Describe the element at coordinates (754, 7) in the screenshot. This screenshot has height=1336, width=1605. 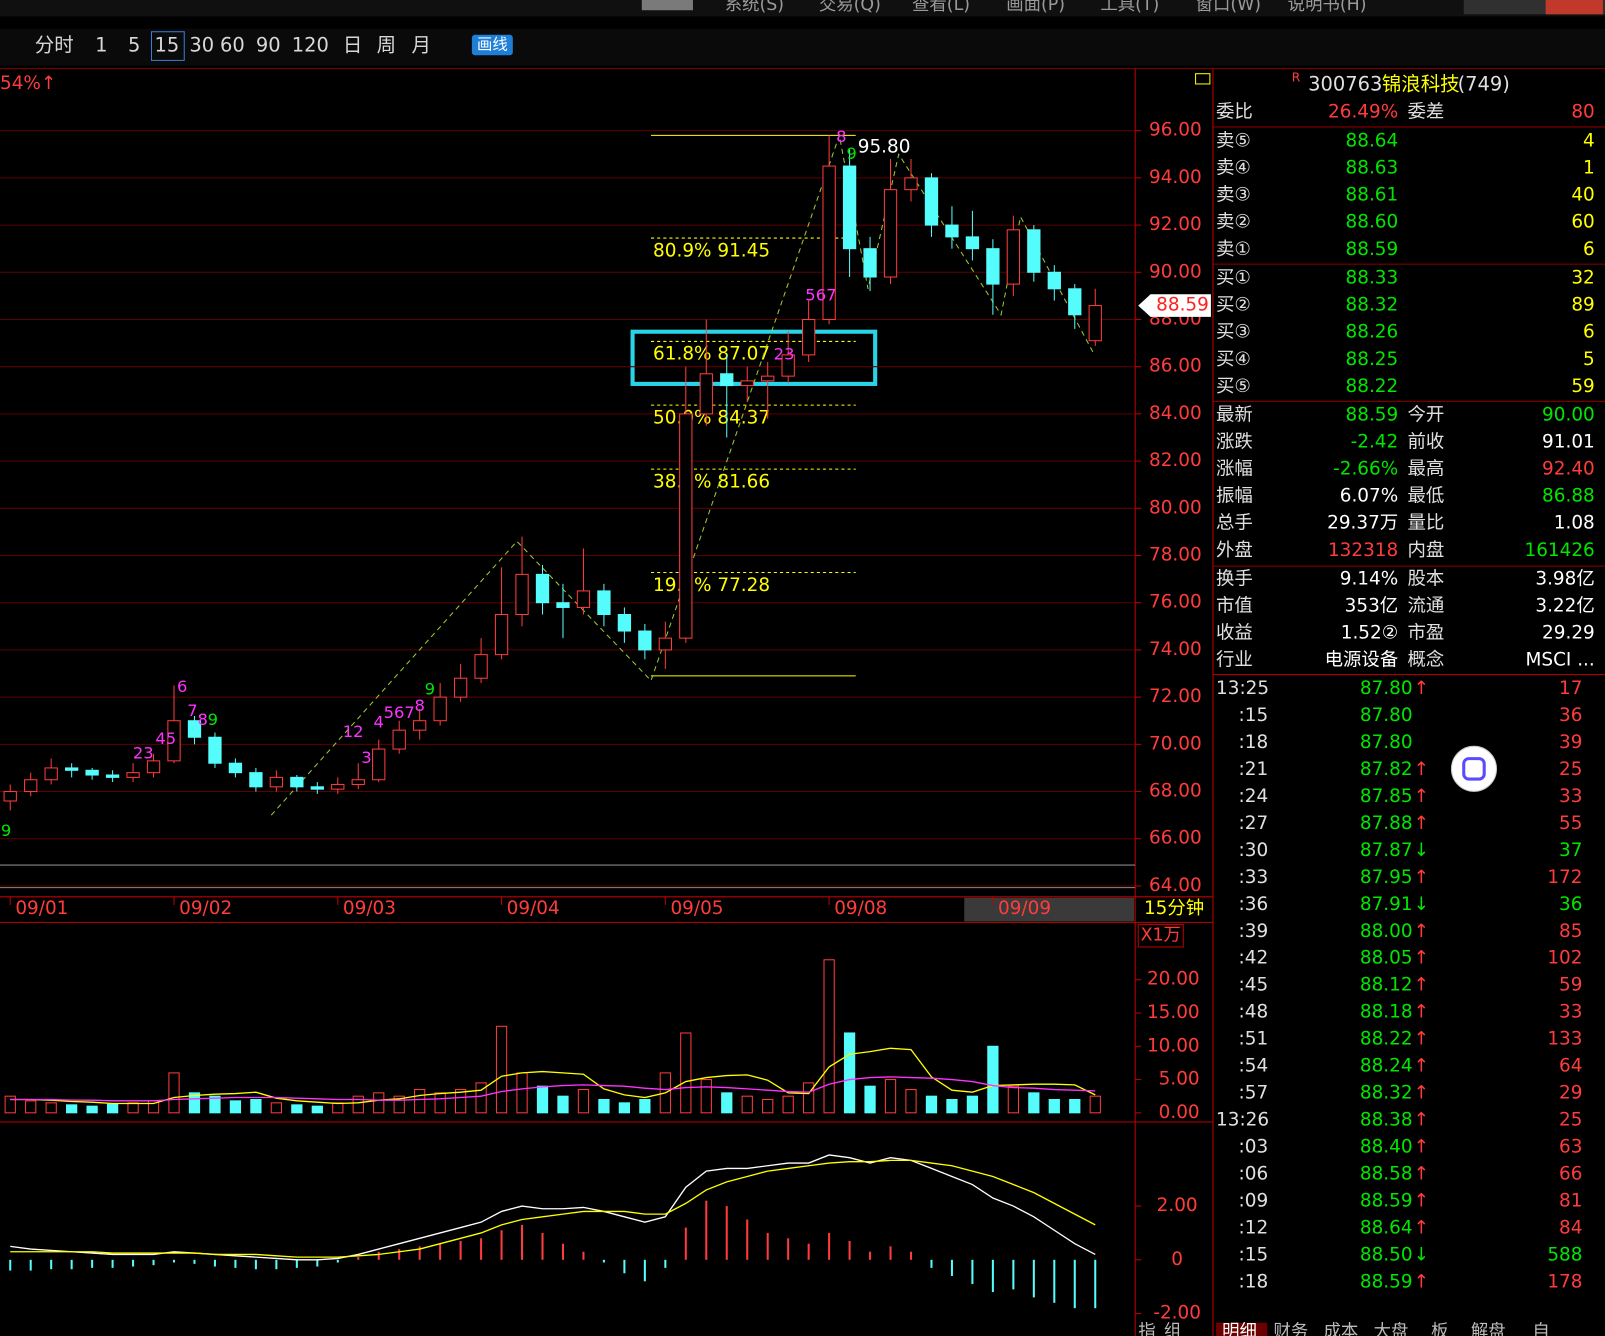
I see `menu-item: 系统(S)` at that location.